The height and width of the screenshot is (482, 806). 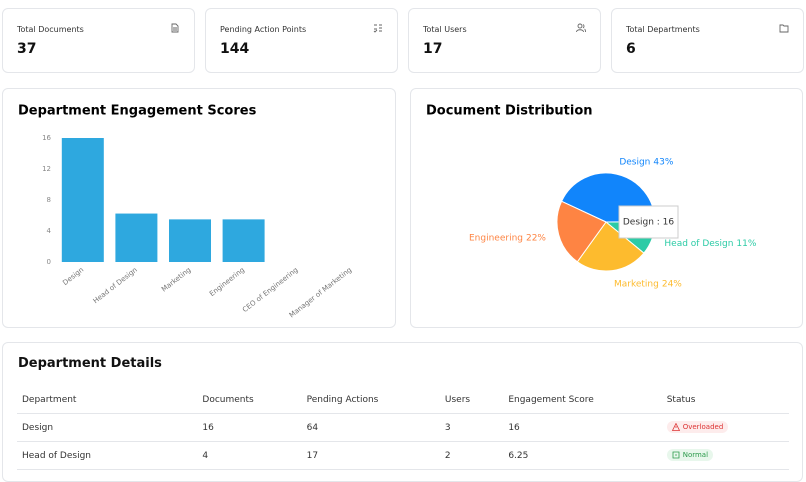 What do you see at coordinates (746, 243) in the screenshot?
I see `pie-label-value: 11%` at bounding box center [746, 243].